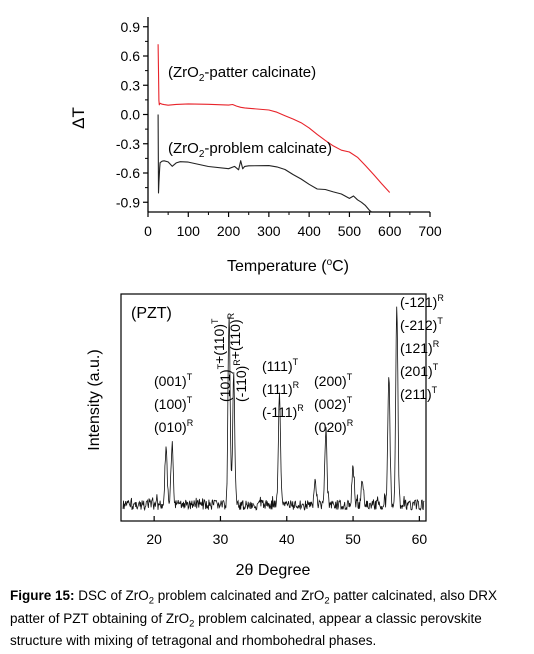 Image resolution: width=534 pixels, height=654 pixels. I want to click on dsc-x-tick-label: 600, so click(390, 231).